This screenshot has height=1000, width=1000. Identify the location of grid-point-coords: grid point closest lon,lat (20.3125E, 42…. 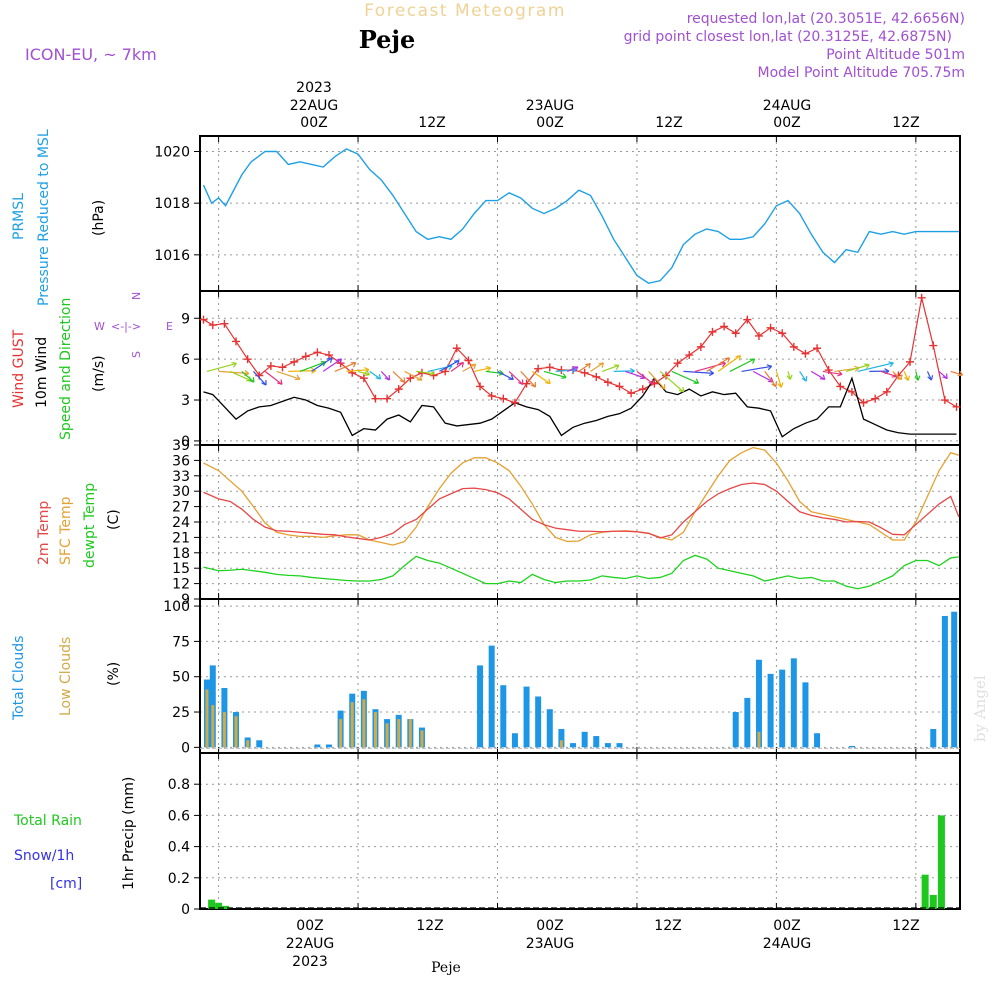
(788, 37).